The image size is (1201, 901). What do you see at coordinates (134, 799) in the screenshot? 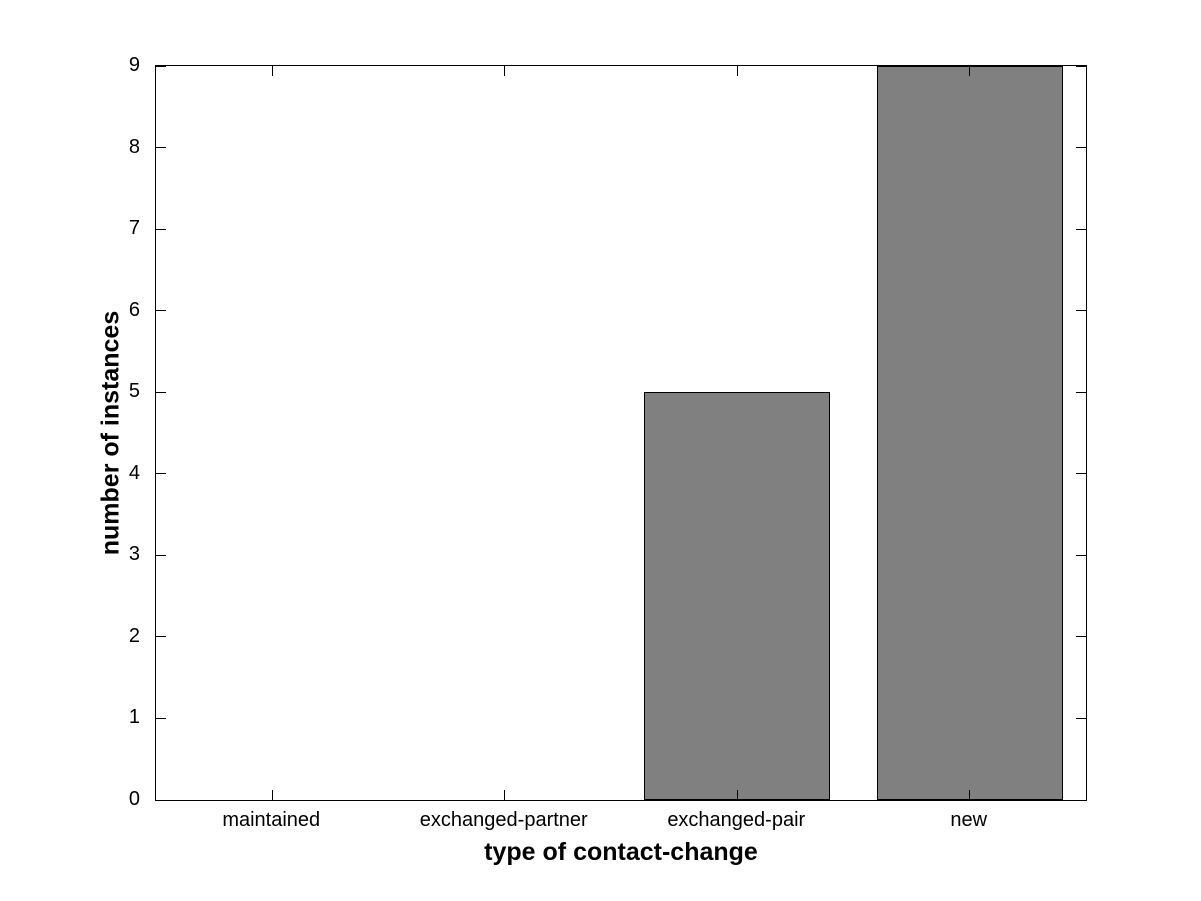
I see `y-tick-label: 0` at bounding box center [134, 799].